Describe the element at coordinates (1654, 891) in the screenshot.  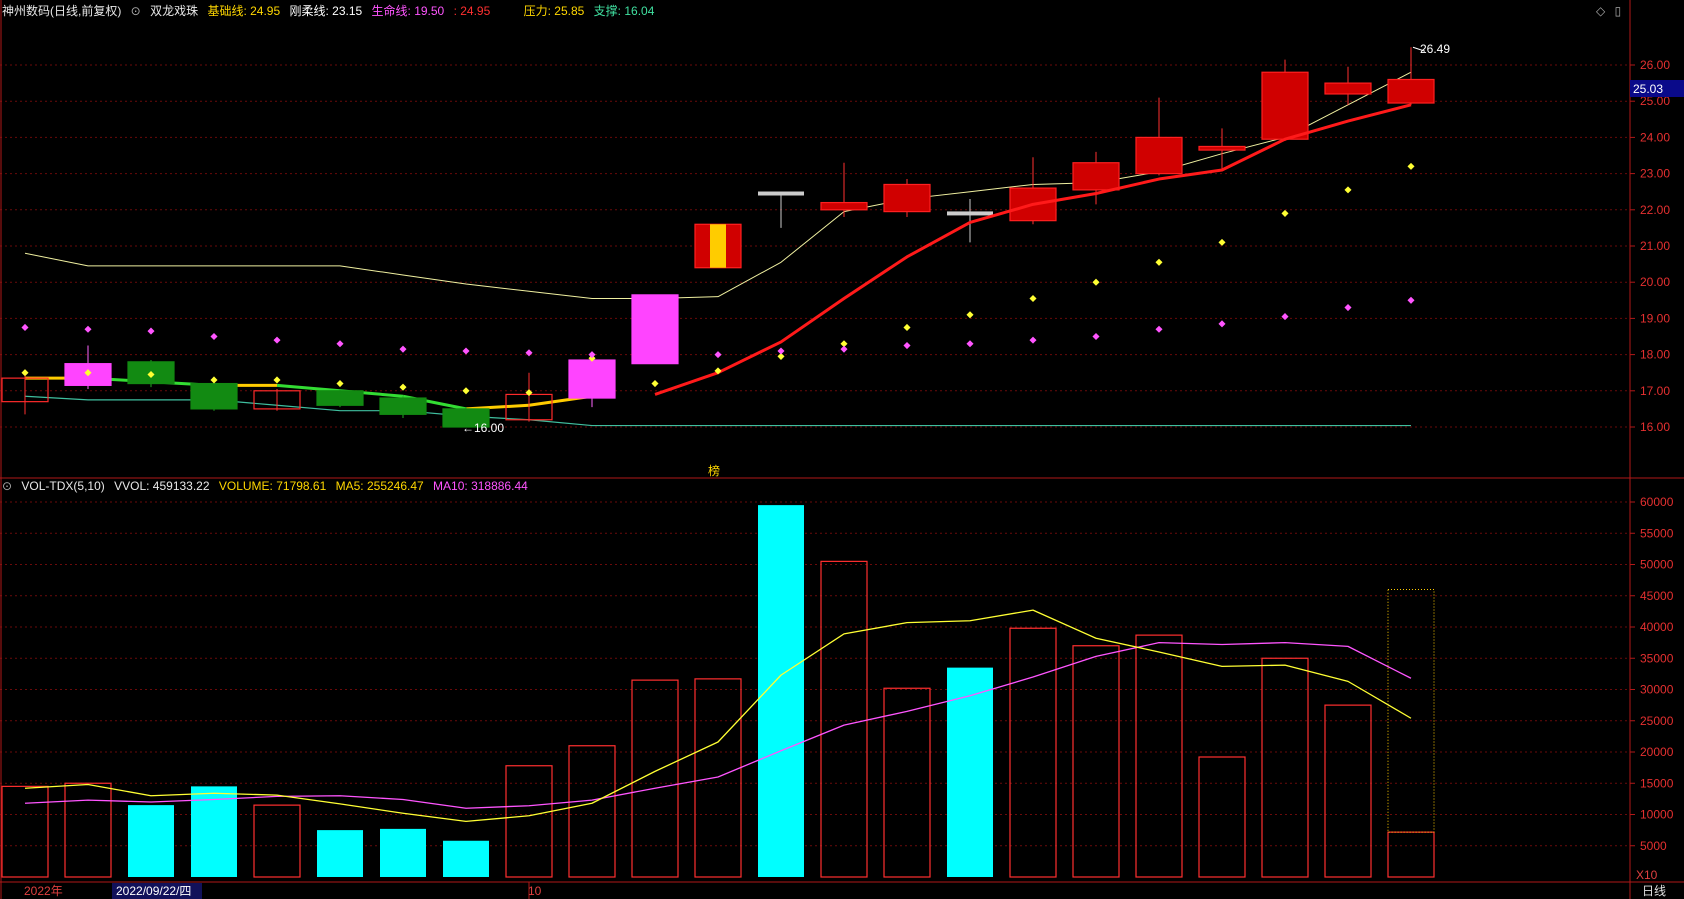
I see `period-label: 日线` at that location.